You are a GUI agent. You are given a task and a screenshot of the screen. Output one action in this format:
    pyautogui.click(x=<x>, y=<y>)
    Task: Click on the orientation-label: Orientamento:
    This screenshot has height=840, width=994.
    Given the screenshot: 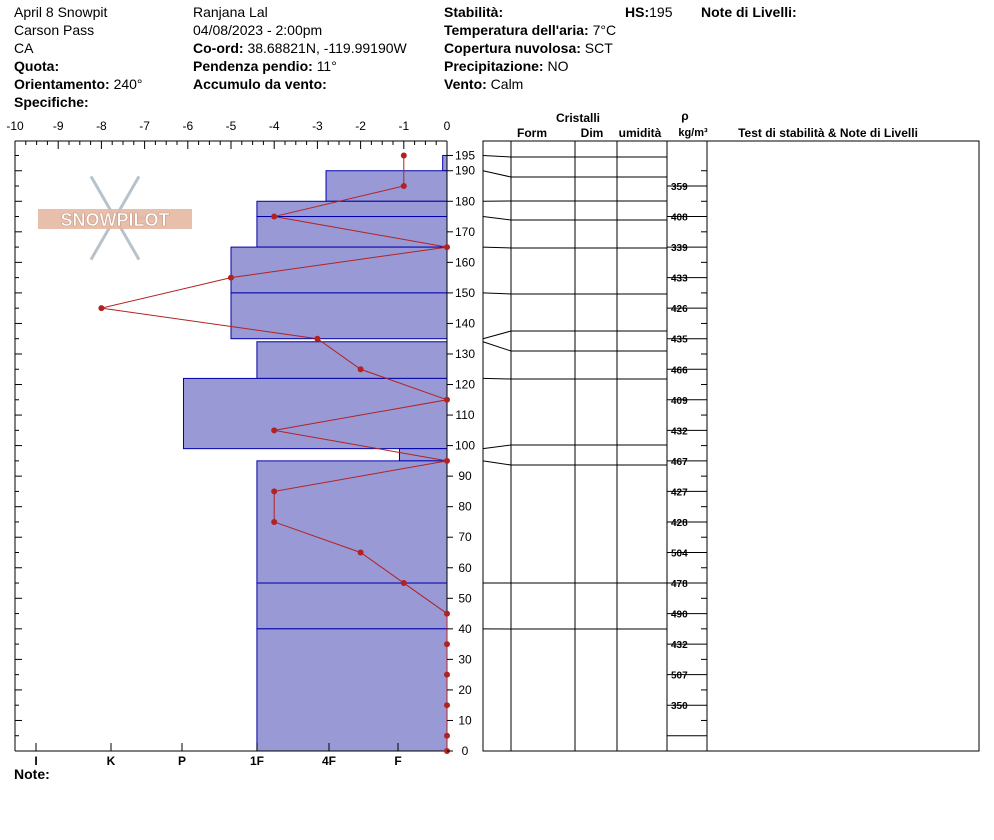 What is the action you would take?
    pyautogui.click(x=62, y=84)
    